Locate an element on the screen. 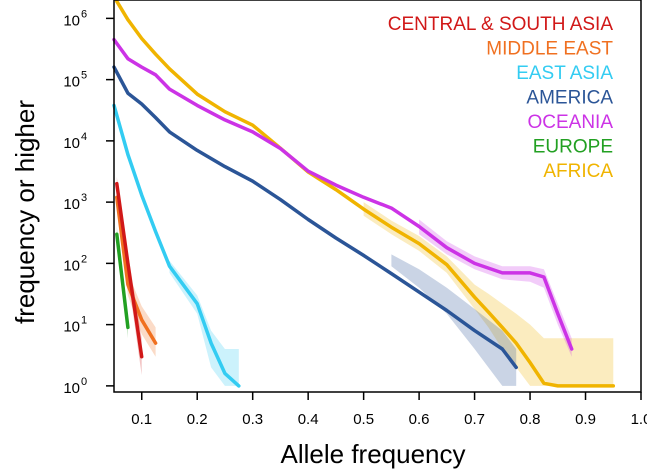 The height and width of the screenshot is (473, 647). y-tick-exponent: 6 is located at coordinates (84, 14).